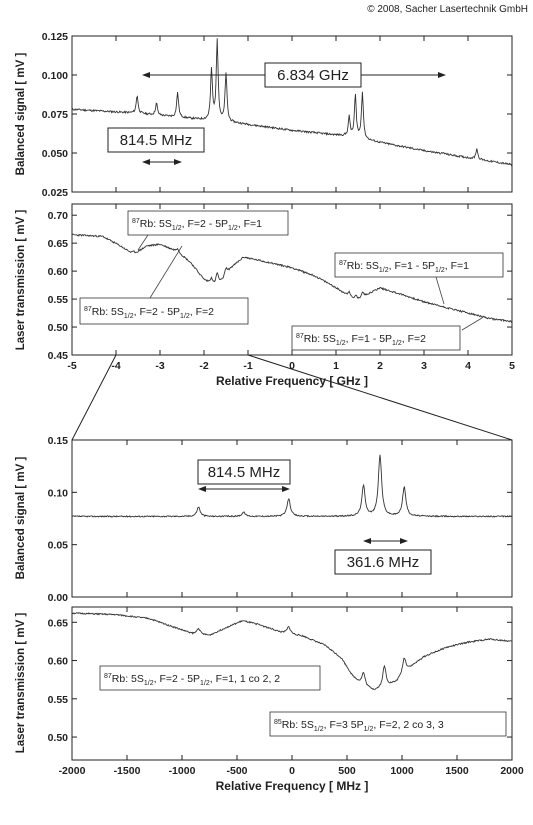 Image resolution: width=533 pixels, height=825 pixels. What do you see at coordinates (245, 679) in the screenshot?
I see `label-part: , F=1, 1 co 2, 2` at bounding box center [245, 679].